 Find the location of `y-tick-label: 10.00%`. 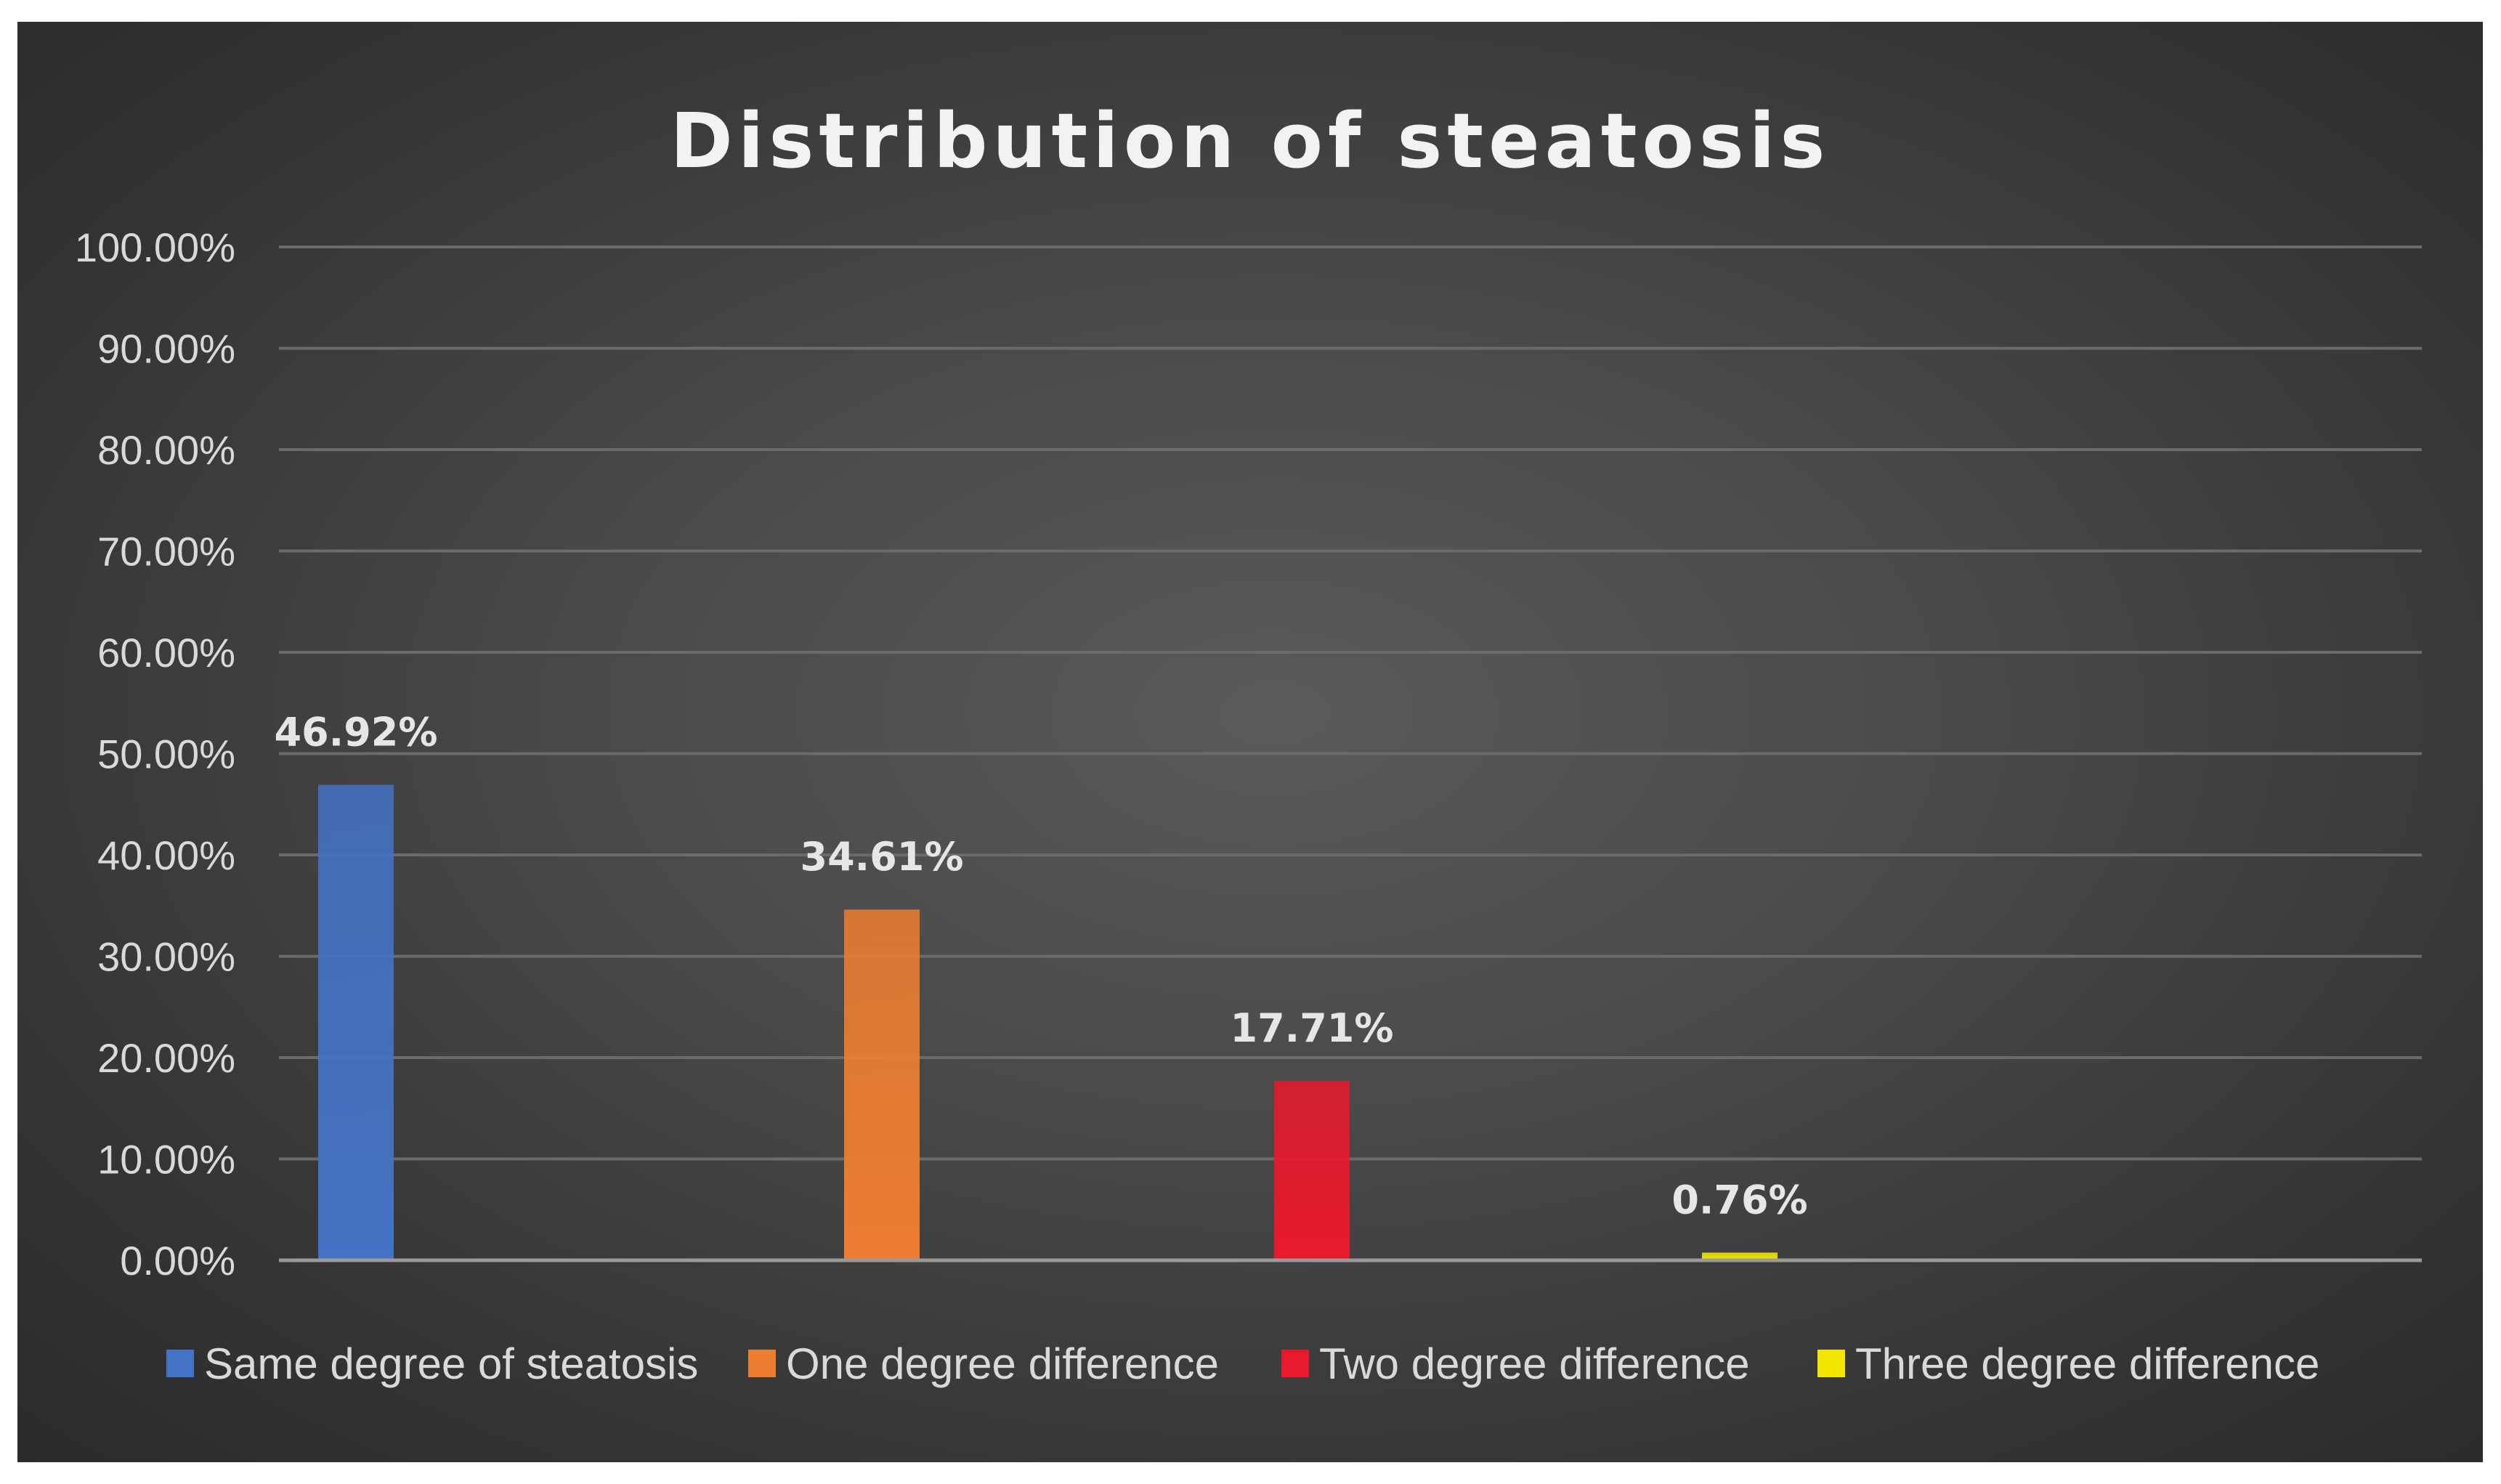

y-tick-label: 10.00% is located at coordinates (166, 1160).